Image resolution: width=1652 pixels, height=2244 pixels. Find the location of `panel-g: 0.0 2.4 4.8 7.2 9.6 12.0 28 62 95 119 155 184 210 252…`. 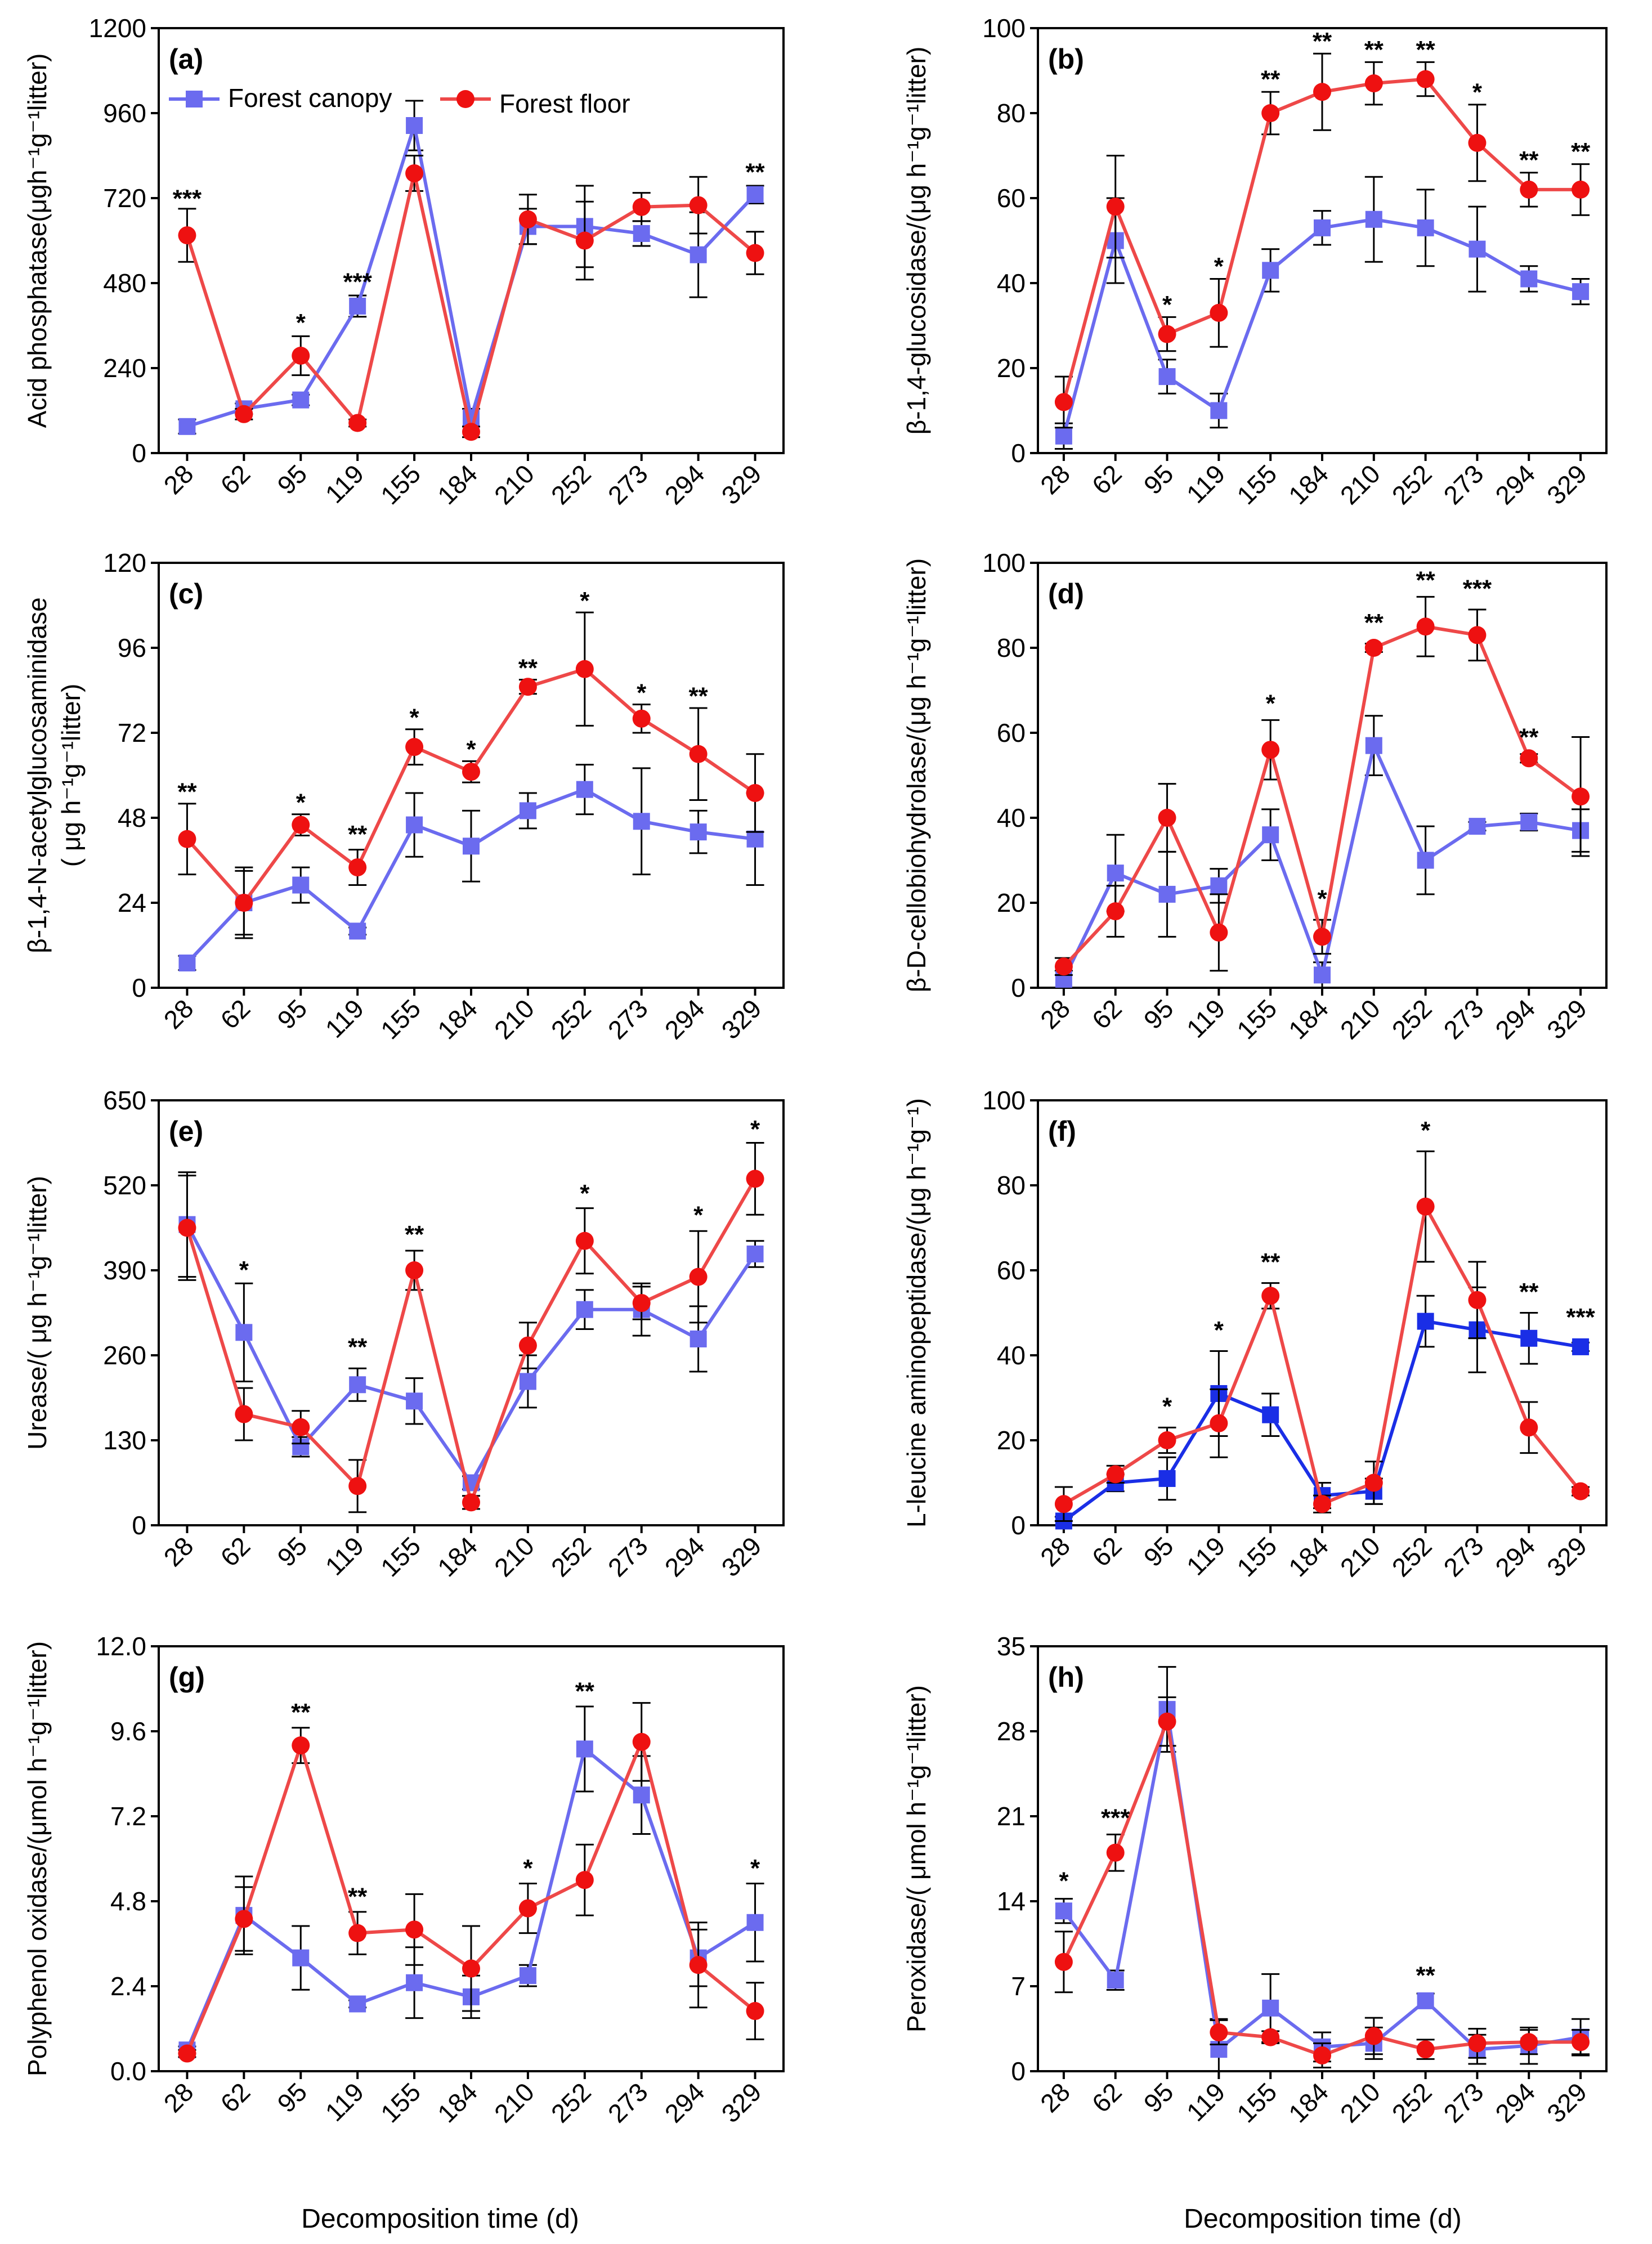

panel-g: 0.0 2.4 4.8 7.2 9.6 12.0 28 62 95 119 155 184 210 252… is located at coordinates (404, 1880).